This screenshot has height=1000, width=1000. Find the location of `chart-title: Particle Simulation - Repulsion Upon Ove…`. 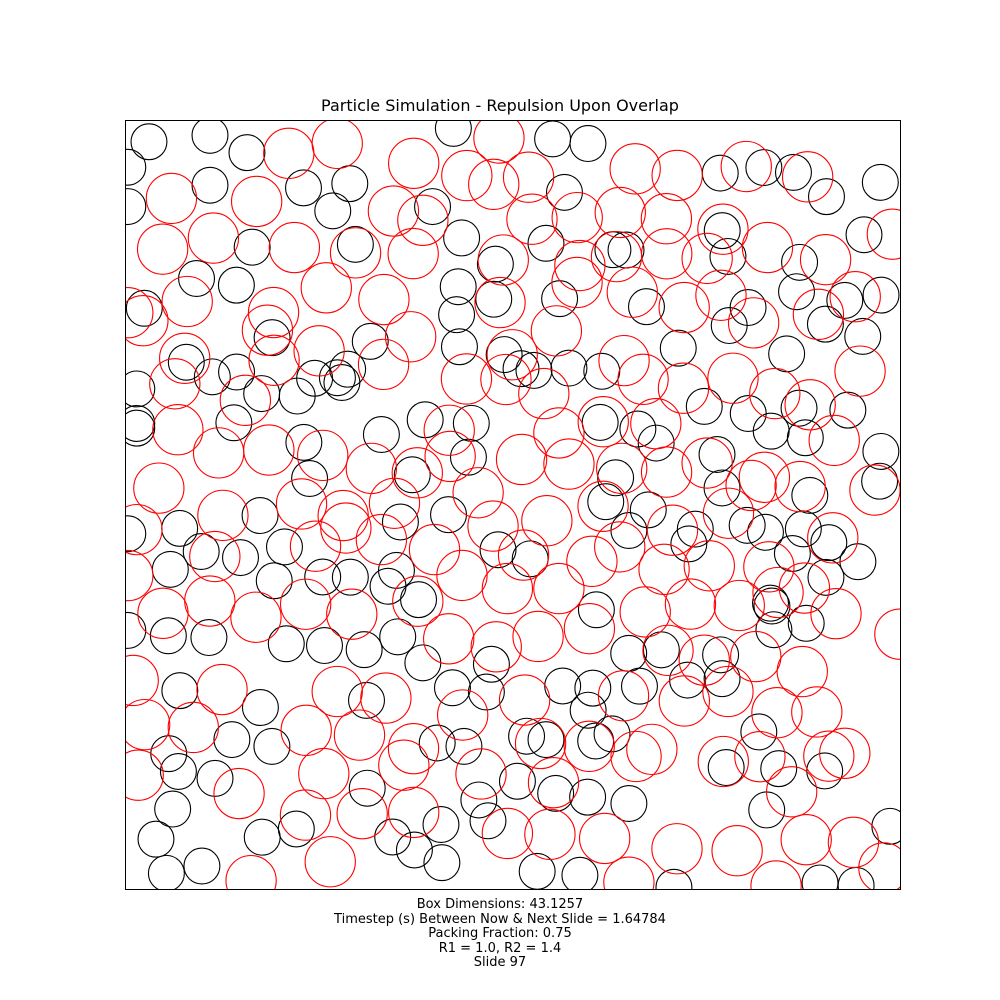

chart-title: Particle Simulation - Repulsion Upon Ove… is located at coordinates (500, 105).